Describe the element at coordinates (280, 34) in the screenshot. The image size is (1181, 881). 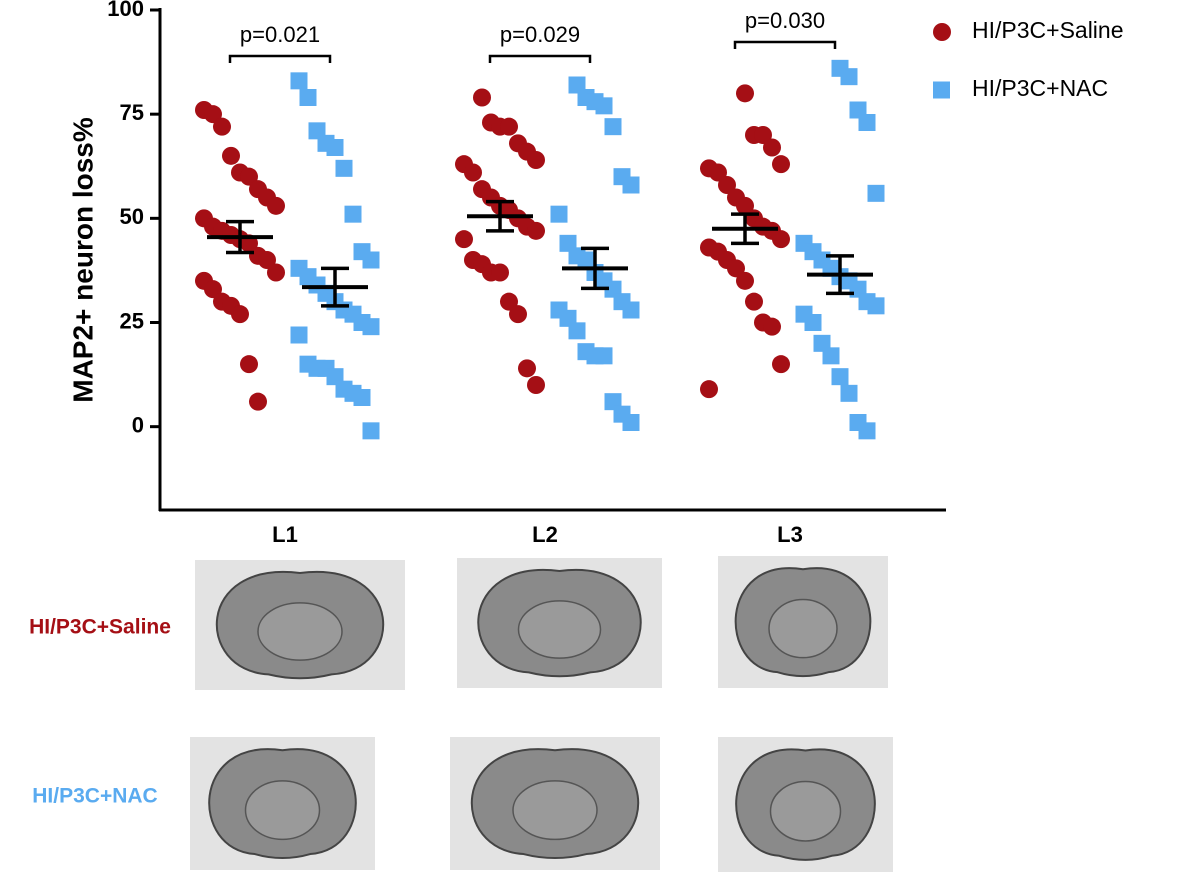
I see `p-value: p=0.021` at that location.